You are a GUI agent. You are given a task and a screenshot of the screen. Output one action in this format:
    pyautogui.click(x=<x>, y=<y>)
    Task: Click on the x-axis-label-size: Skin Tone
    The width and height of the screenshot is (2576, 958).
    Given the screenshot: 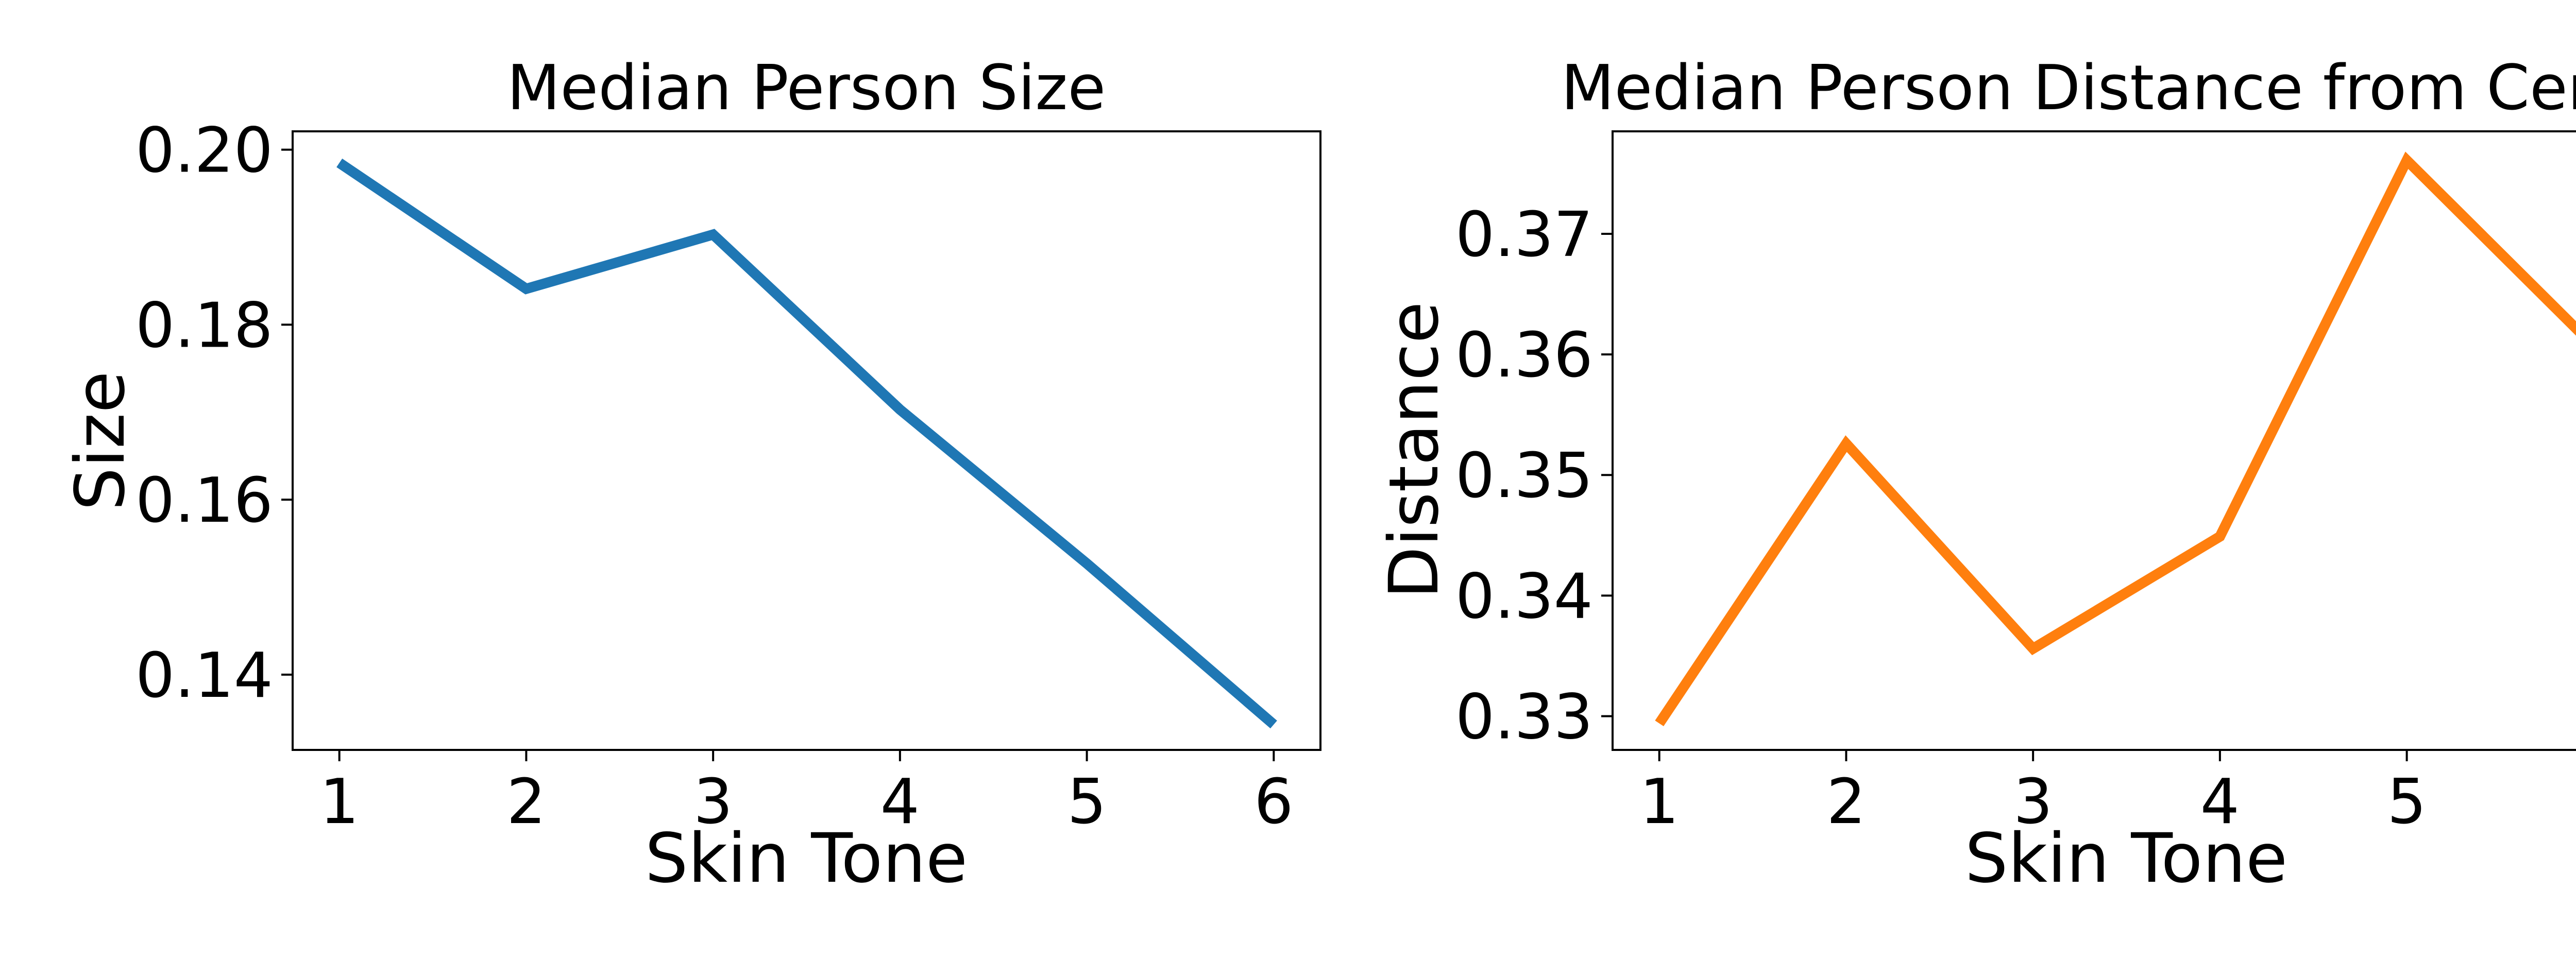 What is the action you would take?
    pyautogui.click(x=806, y=858)
    